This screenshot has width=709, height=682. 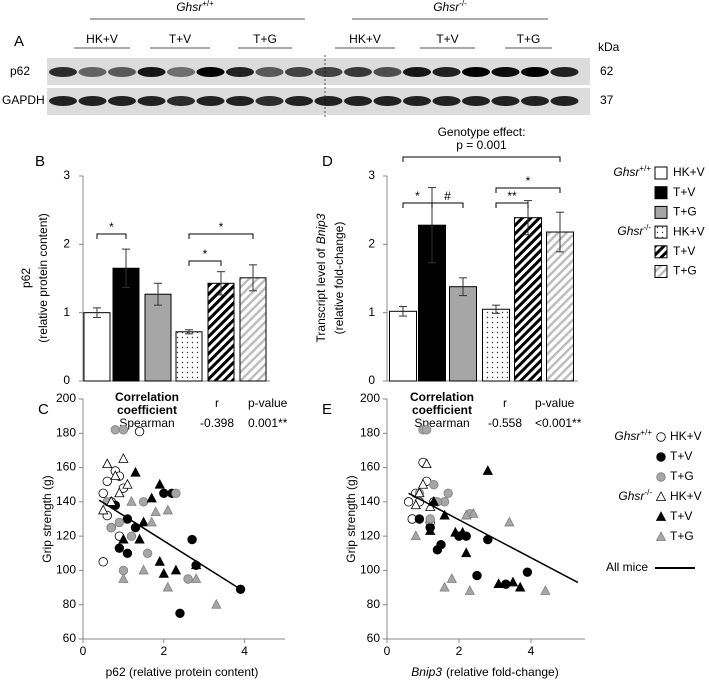 I want to click on genotype-label: Ghsr-/-, so click(x=450, y=7).